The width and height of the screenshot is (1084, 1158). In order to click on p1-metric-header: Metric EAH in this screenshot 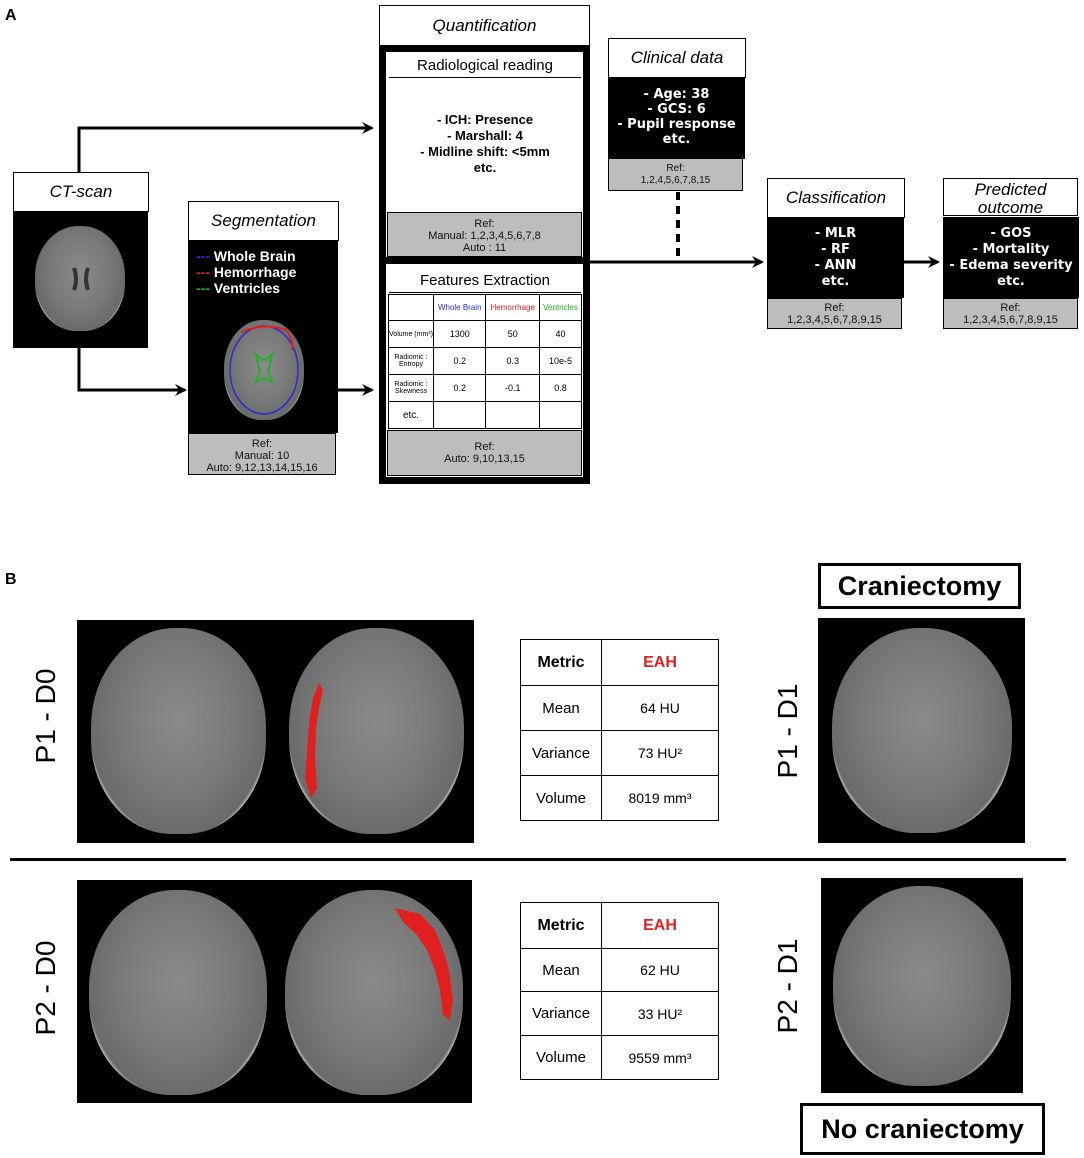, I will do `click(619, 662)`.